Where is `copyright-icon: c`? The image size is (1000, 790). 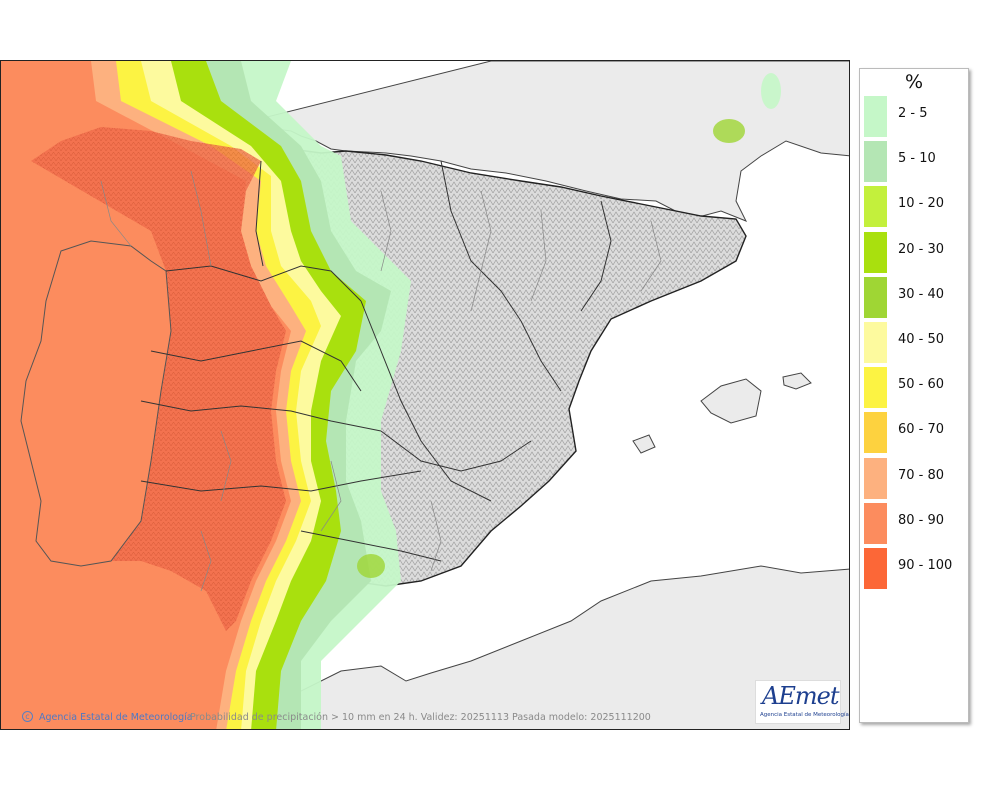
copyright-icon: c is located at coordinates (27, 716).